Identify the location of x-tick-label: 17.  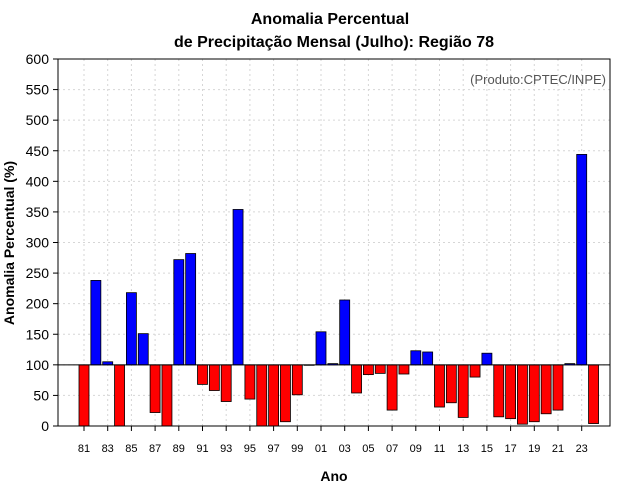
(510, 449).